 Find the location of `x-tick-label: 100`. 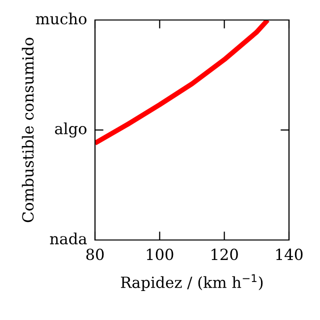

x-tick-label: 100 is located at coordinates (160, 254).